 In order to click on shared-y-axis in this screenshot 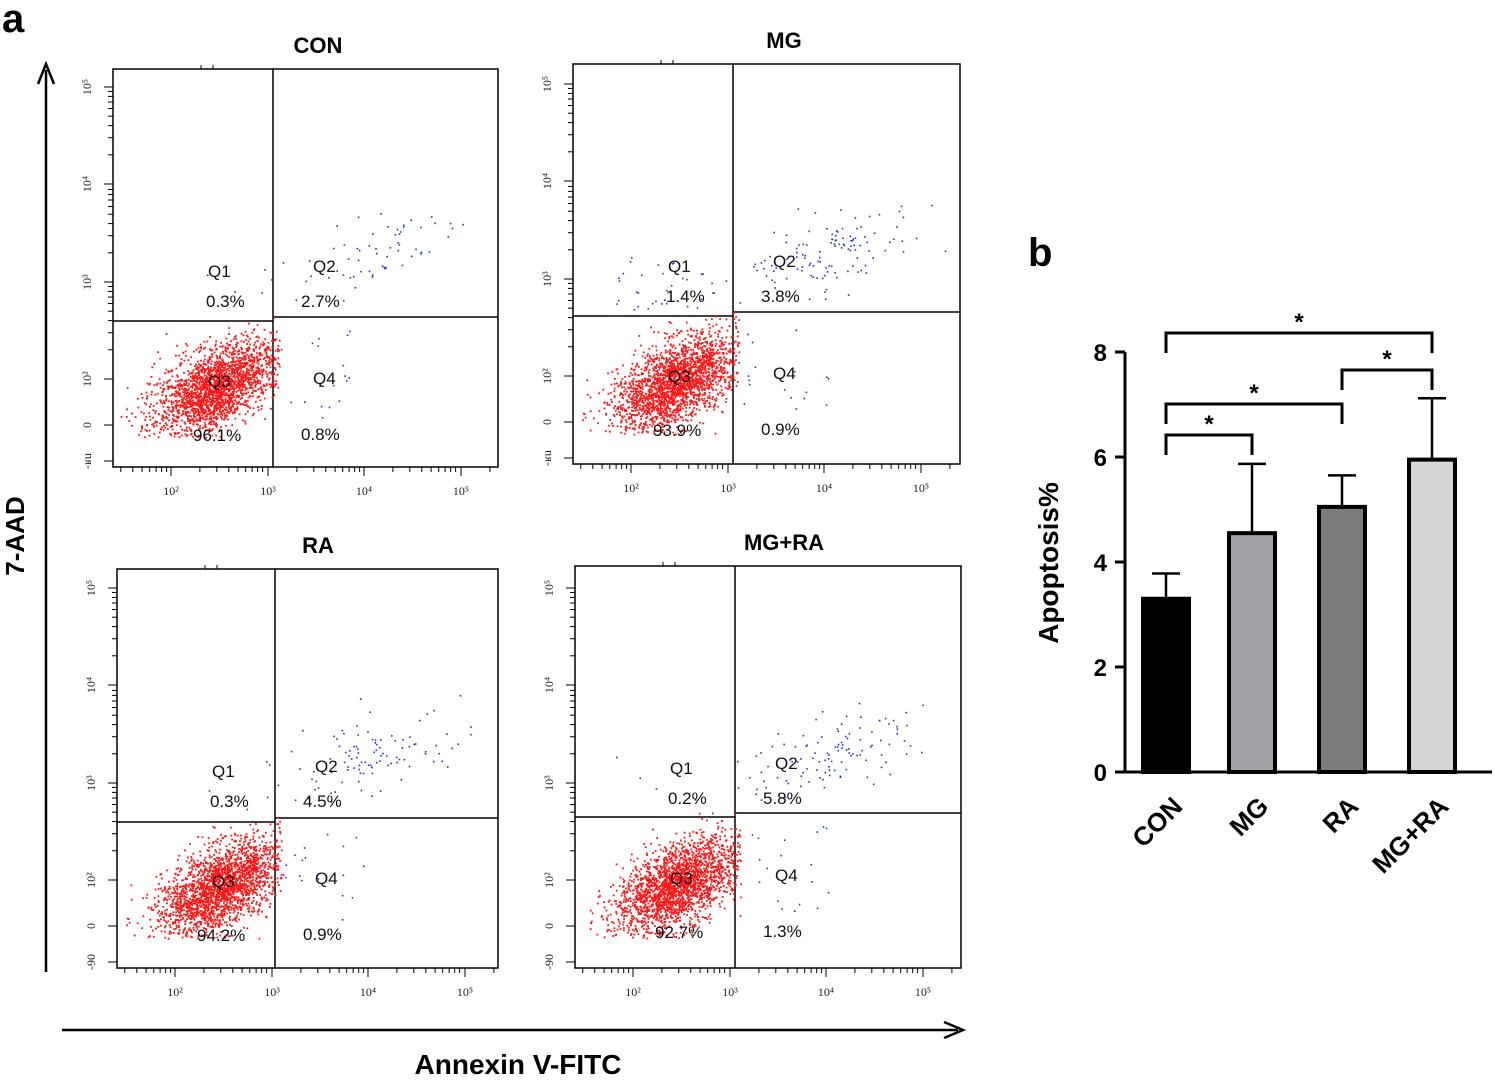, I will do `click(46, 516)`.